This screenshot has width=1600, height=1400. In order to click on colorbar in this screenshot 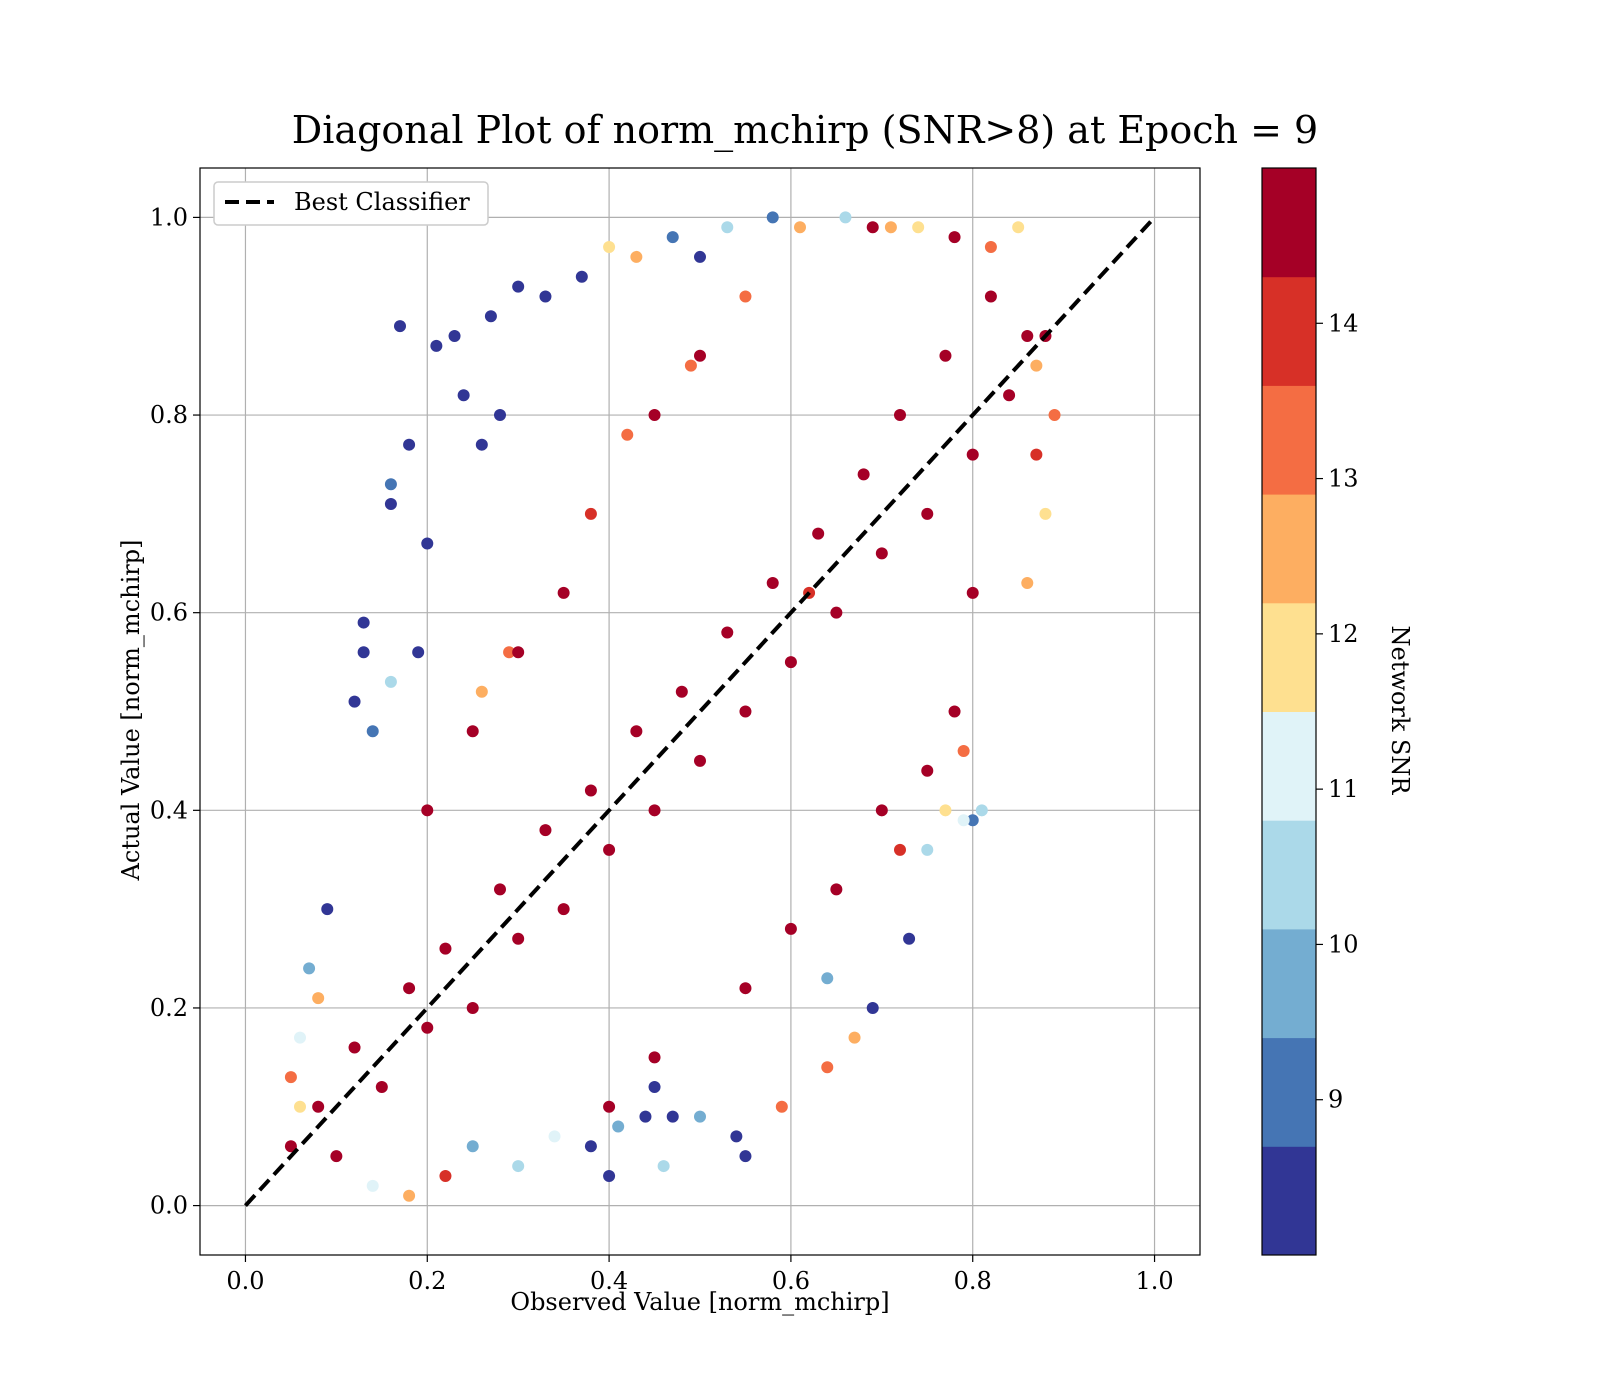, I will do `click(1289, 711)`.